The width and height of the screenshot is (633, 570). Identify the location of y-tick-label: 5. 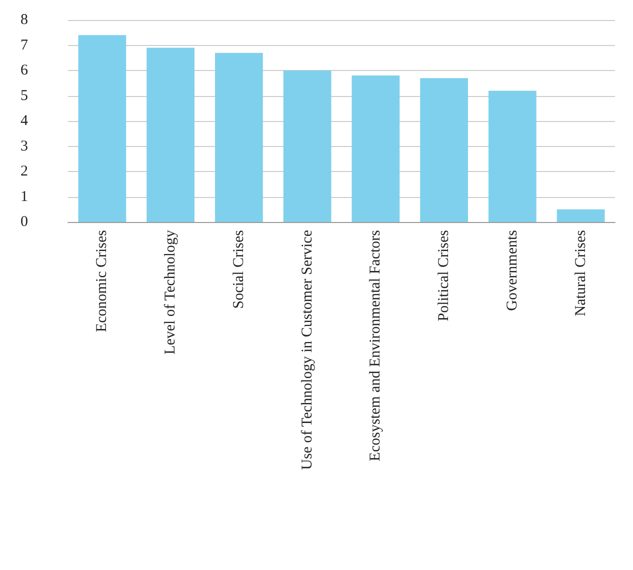
(24, 96).